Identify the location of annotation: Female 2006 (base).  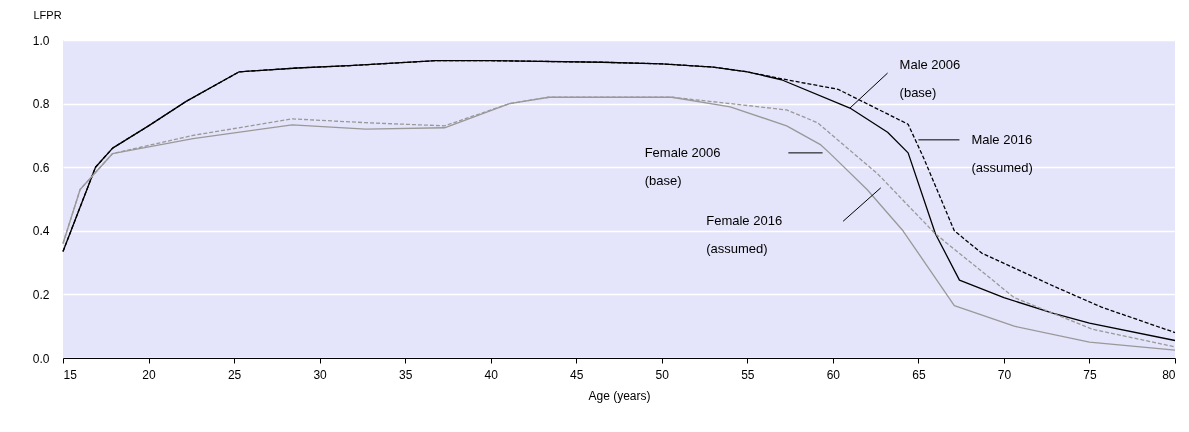
(682, 166).